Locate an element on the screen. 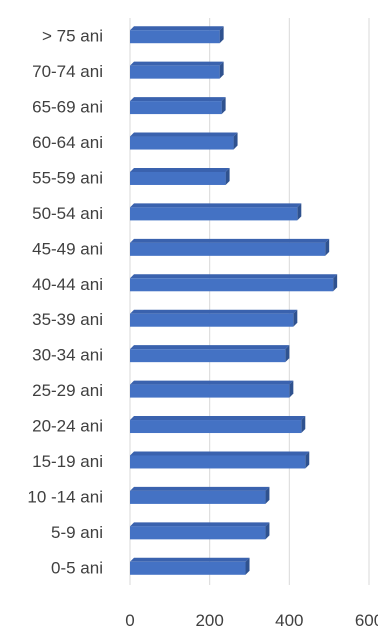 This screenshot has width=378, height=628. category-label: 50-54 ani is located at coordinates (67, 213).